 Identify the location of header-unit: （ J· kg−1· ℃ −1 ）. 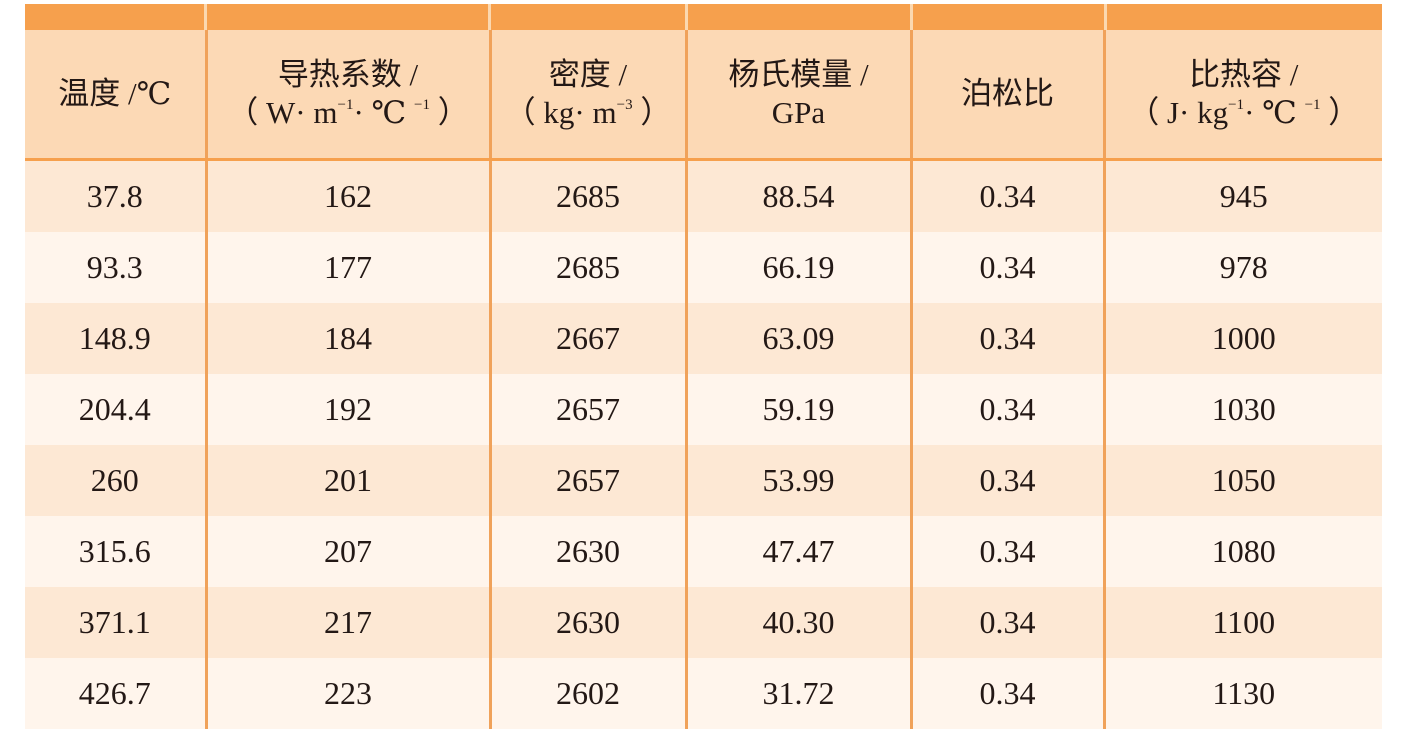
(1244, 112).